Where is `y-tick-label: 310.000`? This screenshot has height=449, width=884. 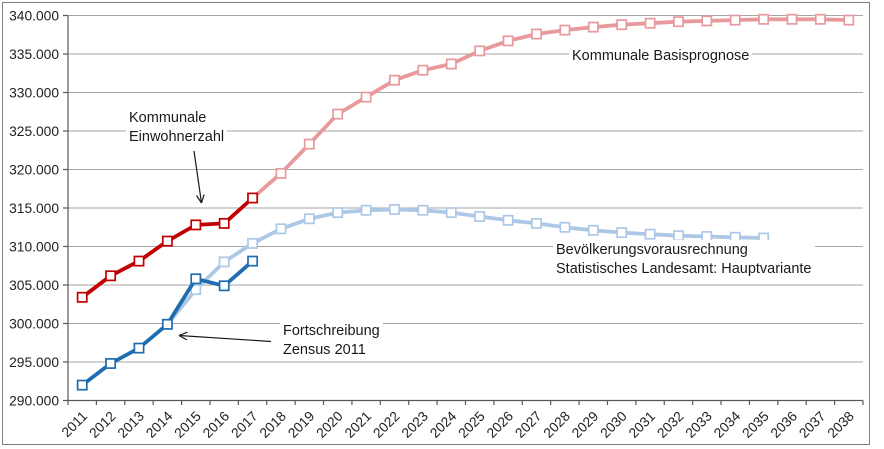 y-tick-label: 310.000 is located at coordinates (34, 246).